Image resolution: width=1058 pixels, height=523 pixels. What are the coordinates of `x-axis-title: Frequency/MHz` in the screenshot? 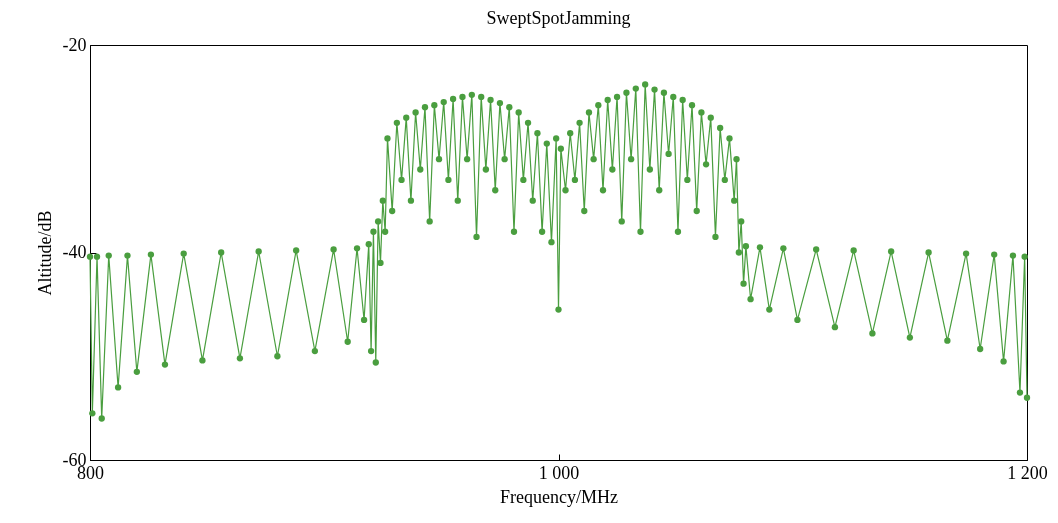 It's located at (559, 496).